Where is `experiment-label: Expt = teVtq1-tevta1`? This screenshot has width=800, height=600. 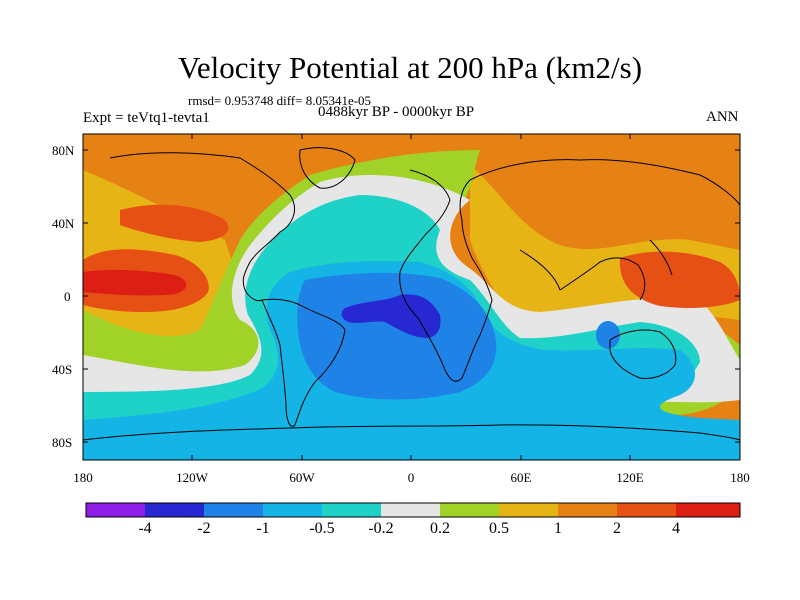
experiment-label: Expt = teVtq1-tevta1 is located at coordinates (146, 118).